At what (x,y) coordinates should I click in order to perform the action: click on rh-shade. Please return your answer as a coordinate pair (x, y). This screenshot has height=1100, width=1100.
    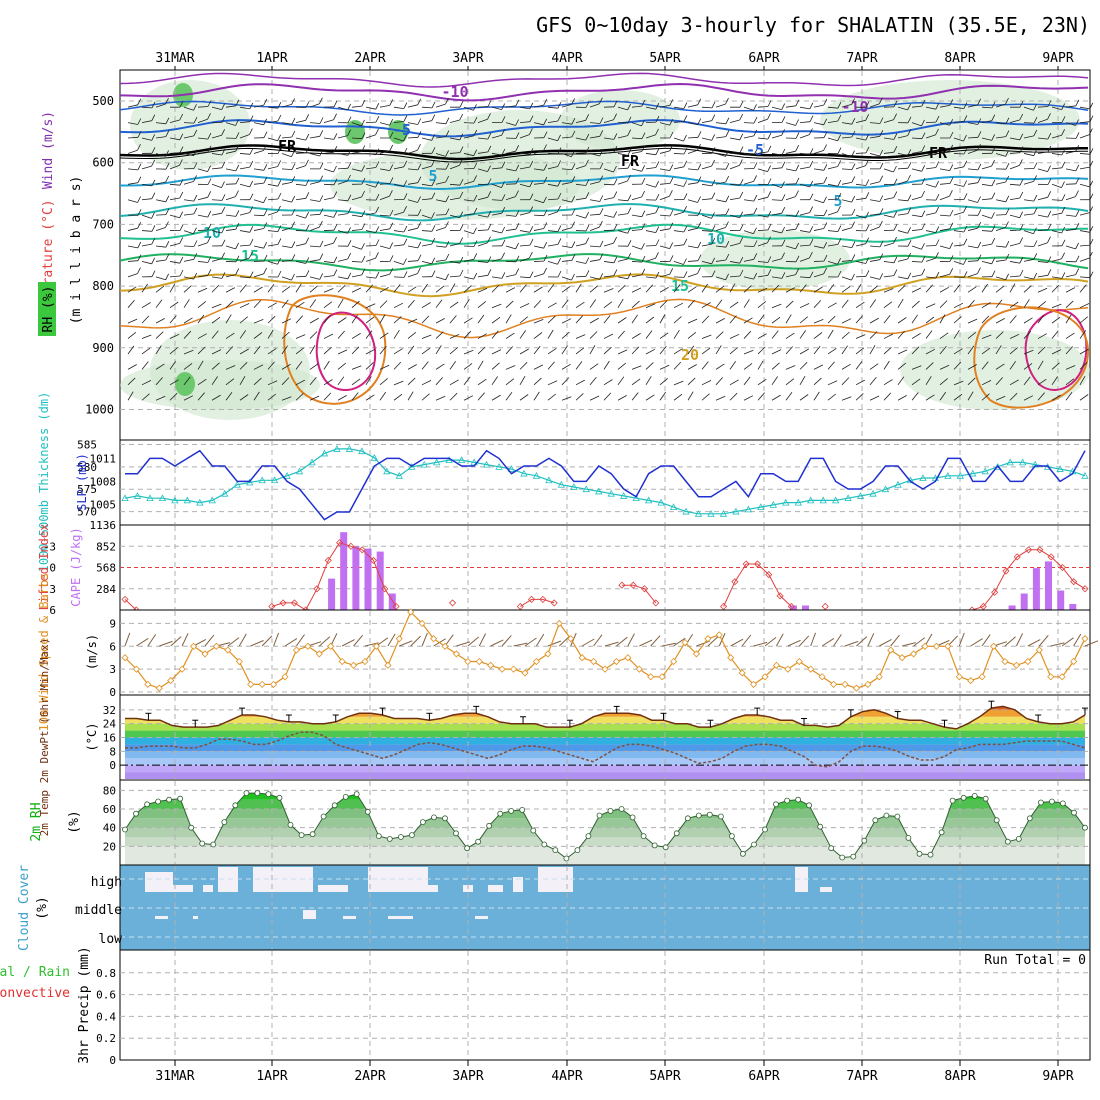
    Looking at the image, I should click on (775, 260).